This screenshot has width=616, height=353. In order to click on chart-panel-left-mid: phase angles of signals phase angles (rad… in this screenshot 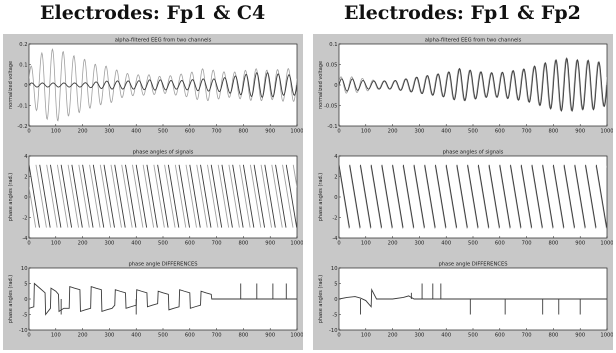, I will do `click(155, 198)`.